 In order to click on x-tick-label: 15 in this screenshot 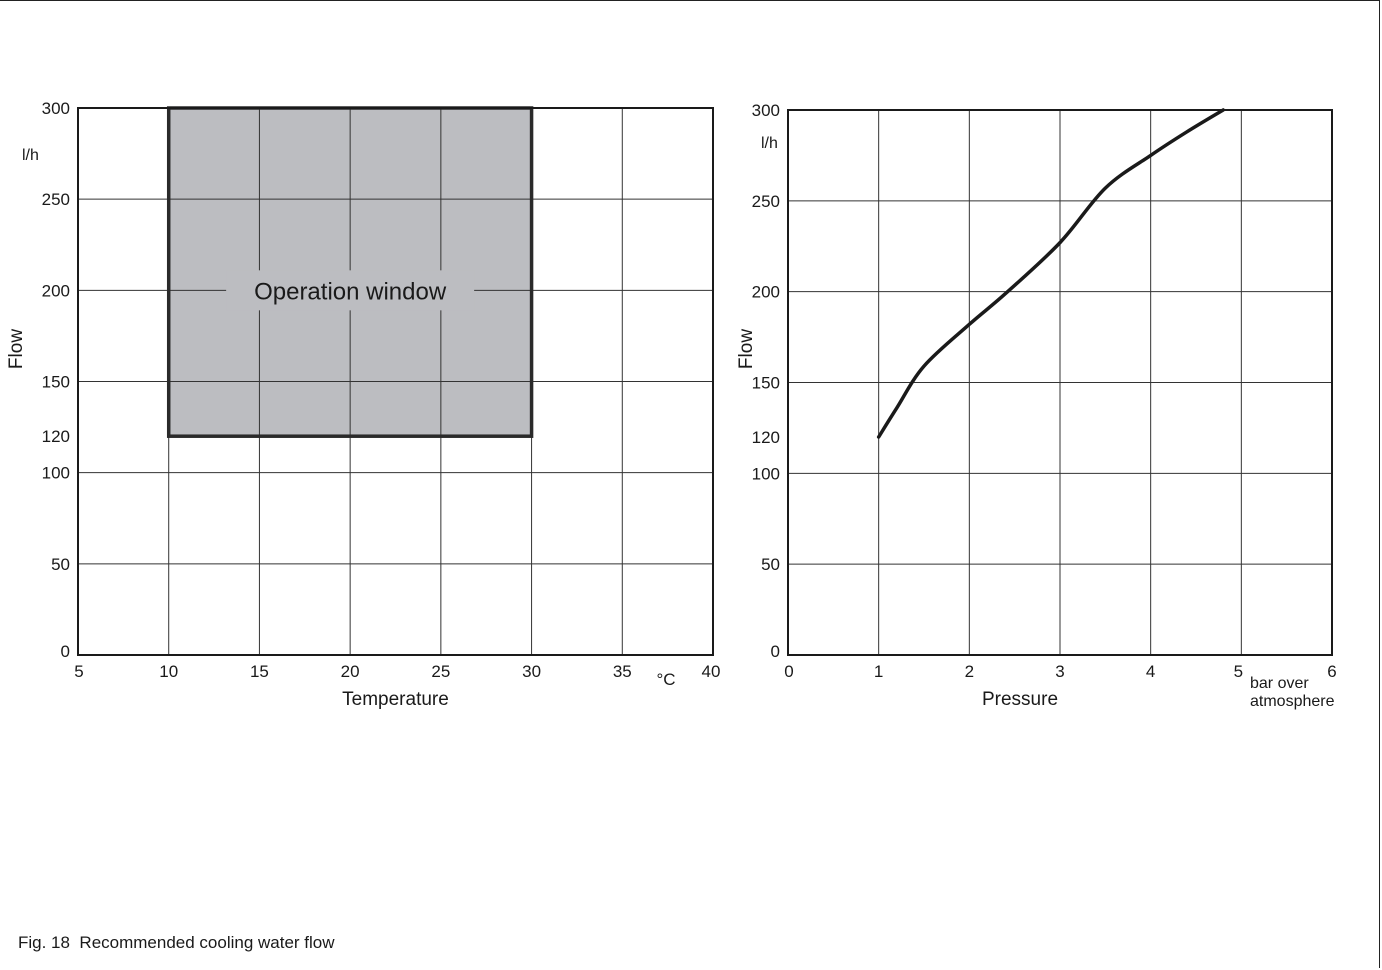, I will do `click(259, 671)`.